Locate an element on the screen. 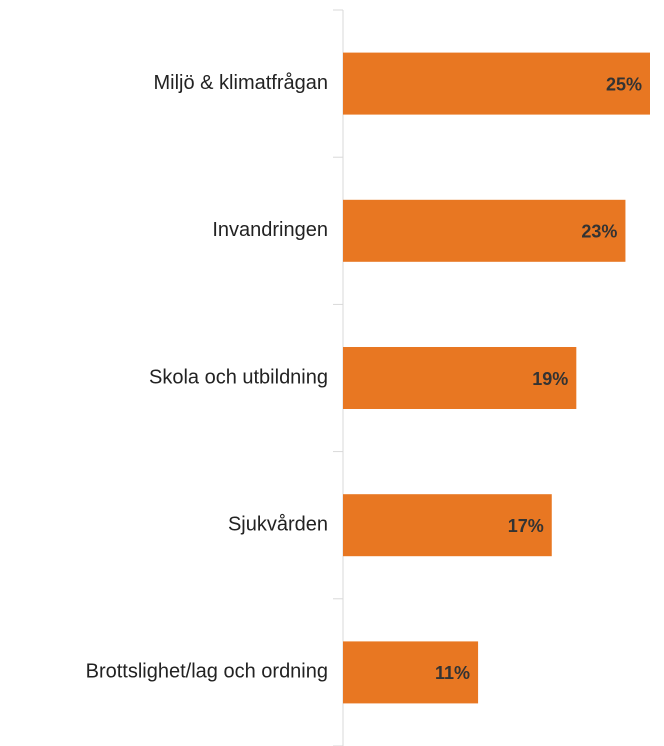 The height and width of the screenshot is (746, 664). y-tick-label: Invandringen is located at coordinates (270, 230).